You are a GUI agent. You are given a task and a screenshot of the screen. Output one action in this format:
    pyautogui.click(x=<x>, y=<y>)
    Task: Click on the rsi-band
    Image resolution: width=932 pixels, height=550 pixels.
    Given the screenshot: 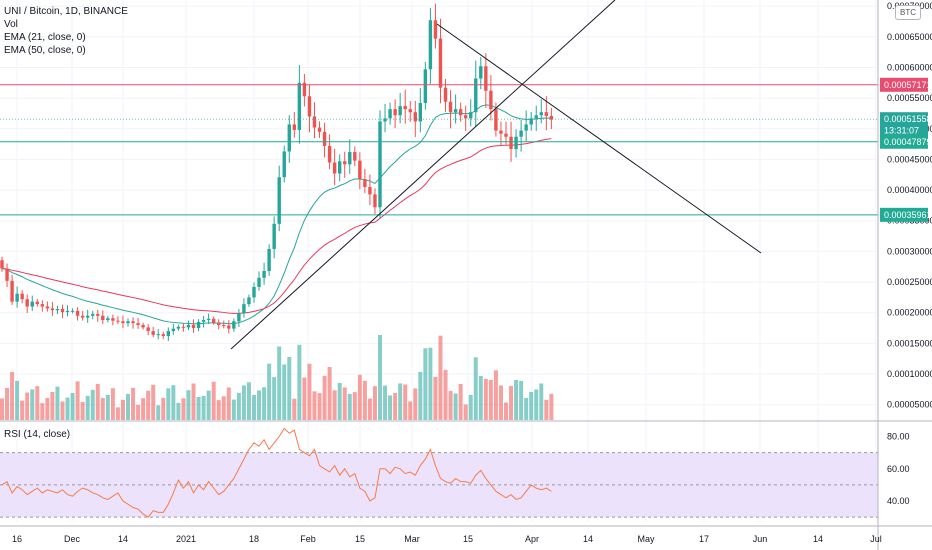 What is the action you would take?
    pyautogui.click(x=439, y=485)
    